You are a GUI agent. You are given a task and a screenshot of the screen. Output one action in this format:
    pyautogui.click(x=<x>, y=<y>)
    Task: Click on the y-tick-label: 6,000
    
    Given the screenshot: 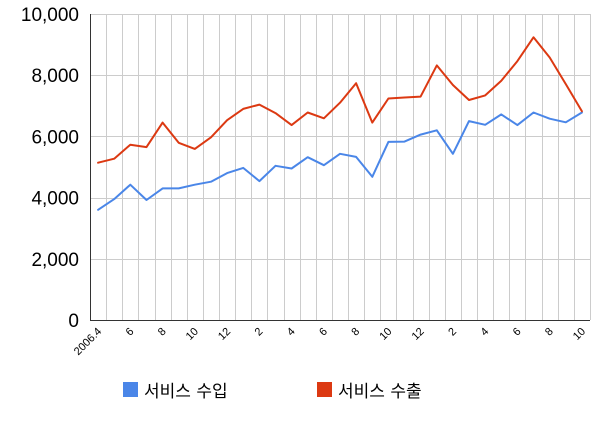 What is the action you would take?
    pyautogui.click(x=55, y=137)
    